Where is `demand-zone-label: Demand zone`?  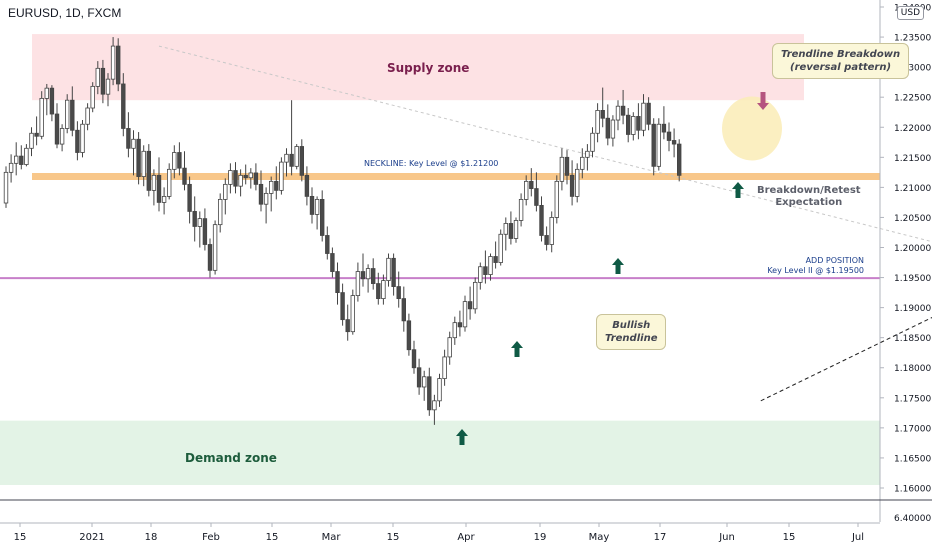 demand-zone-label: Demand zone is located at coordinates (231, 458).